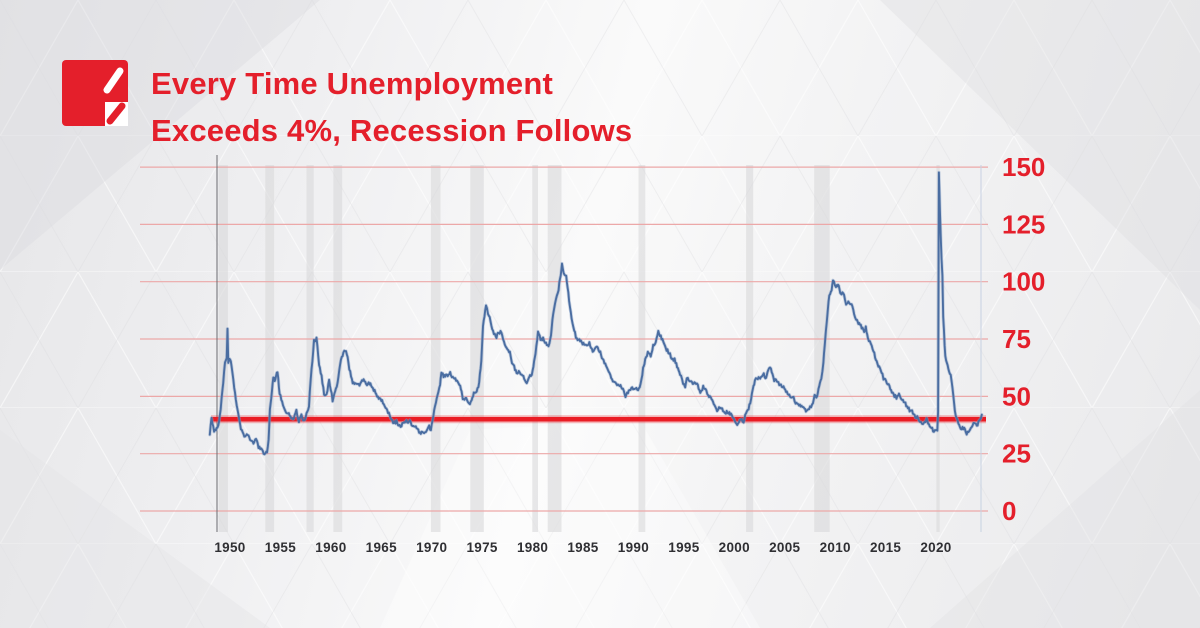 The image size is (1200, 628). What do you see at coordinates (381, 547) in the screenshot?
I see `x-axis-tick-label: 1965` at bounding box center [381, 547].